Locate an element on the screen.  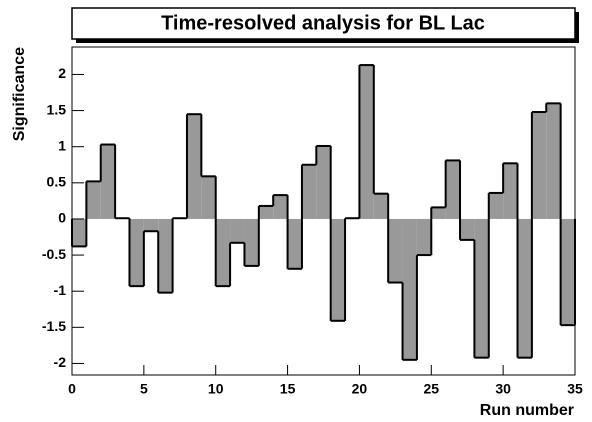
y-tick-label: 2 is located at coordinates (62, 73).